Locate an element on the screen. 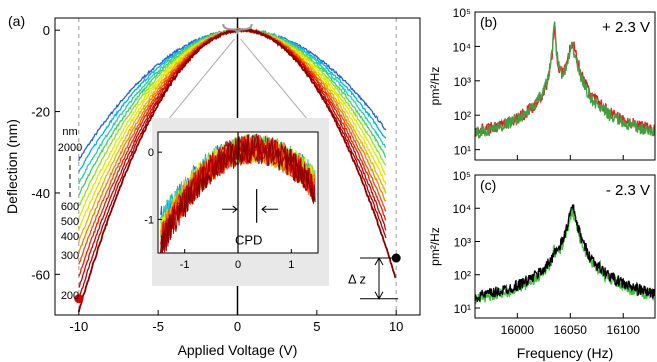 The image size is (657, 362). panel-c-y-tick-label: 10¹ is located at coordinates (462, 309).